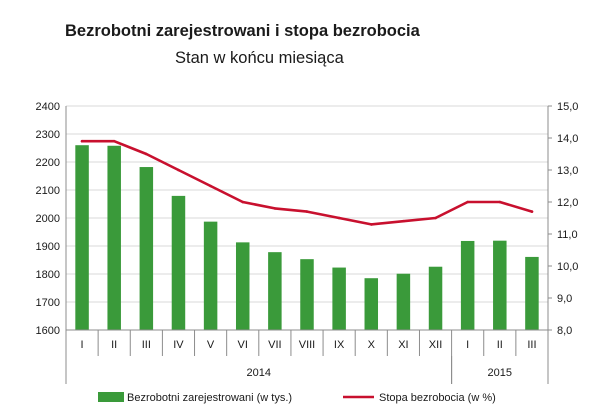 Image resolution: width=605 pixels, height=413 pixels. What do you see at coordinates (437, 398) in the screenshot?
I see `legend-line-label: Stopa bezrobocia (w %)` at bounding box center [437, 398].